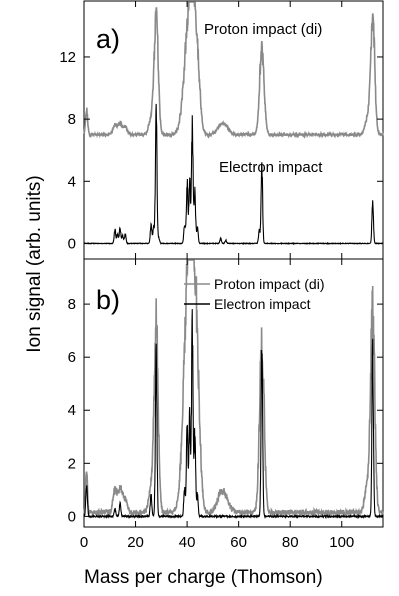  What do you see at coordinates (72, 357) in the screenshot?
I see `panel-b-ytick-label: 6` at bounding box center [72, 357].